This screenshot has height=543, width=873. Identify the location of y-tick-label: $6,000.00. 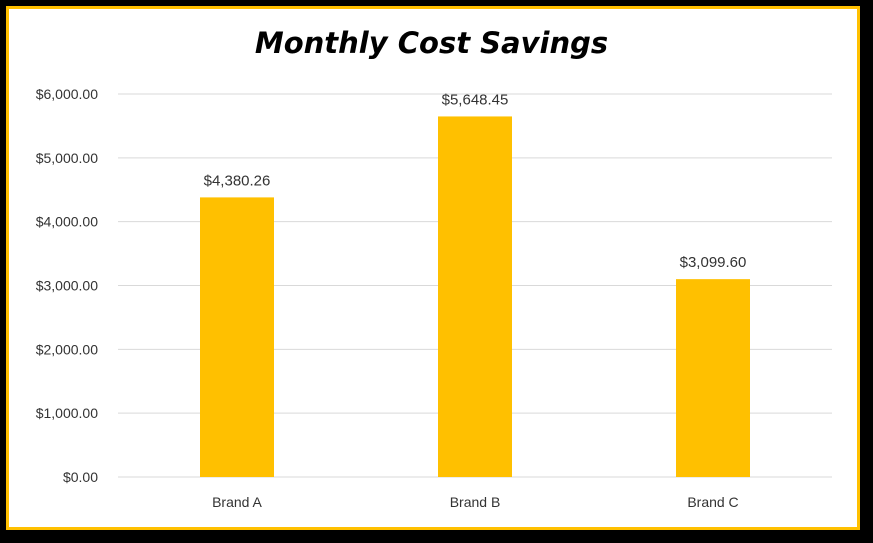
(67, 94).